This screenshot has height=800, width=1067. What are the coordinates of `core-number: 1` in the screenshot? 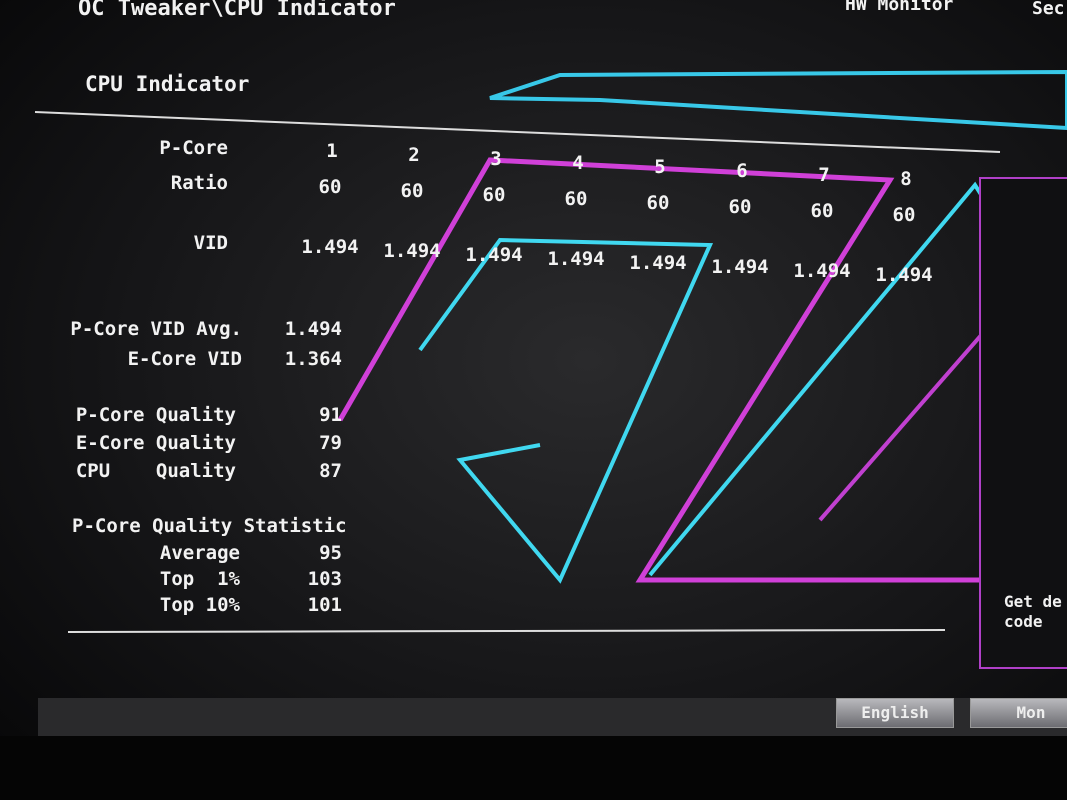 It's located at (332, 151).